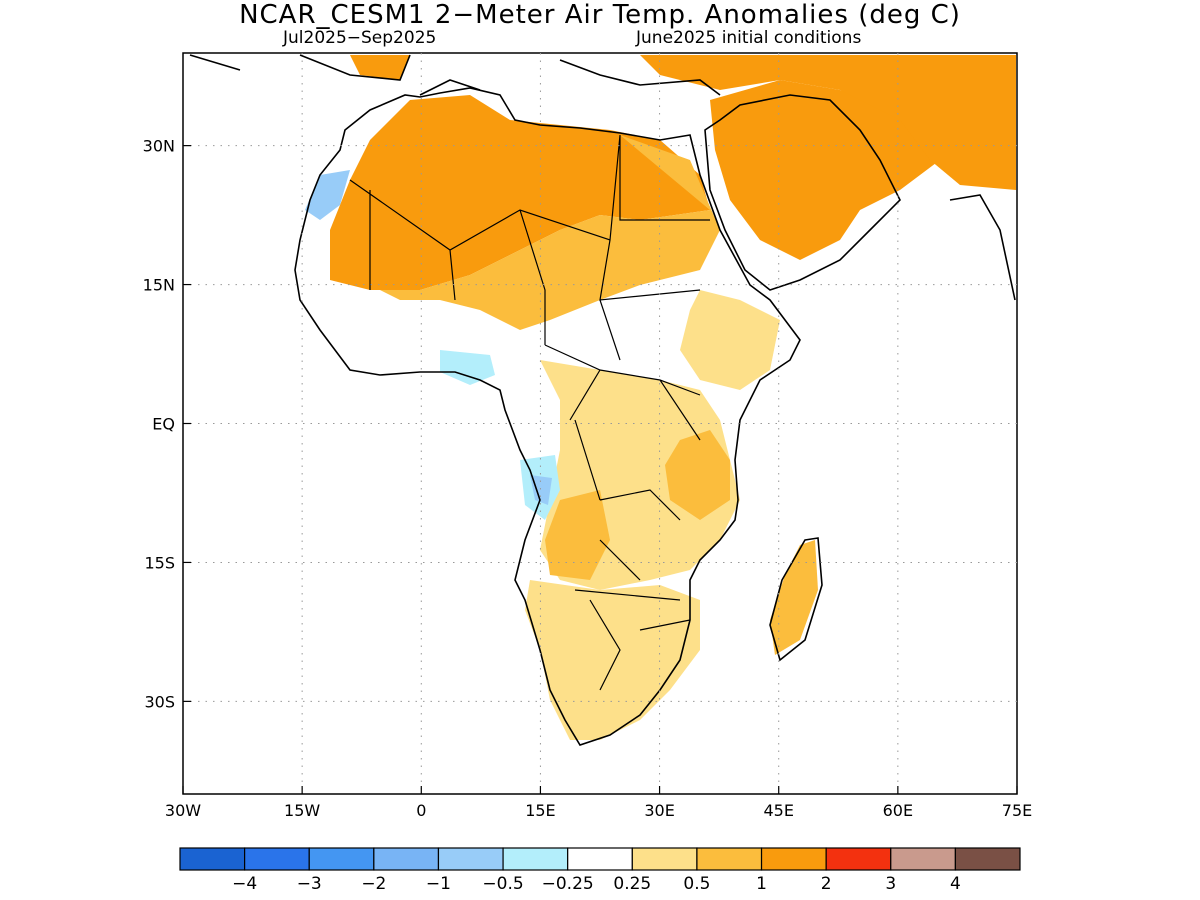  I want to click on anomaly-region-mediterranean, so click(380, 67).